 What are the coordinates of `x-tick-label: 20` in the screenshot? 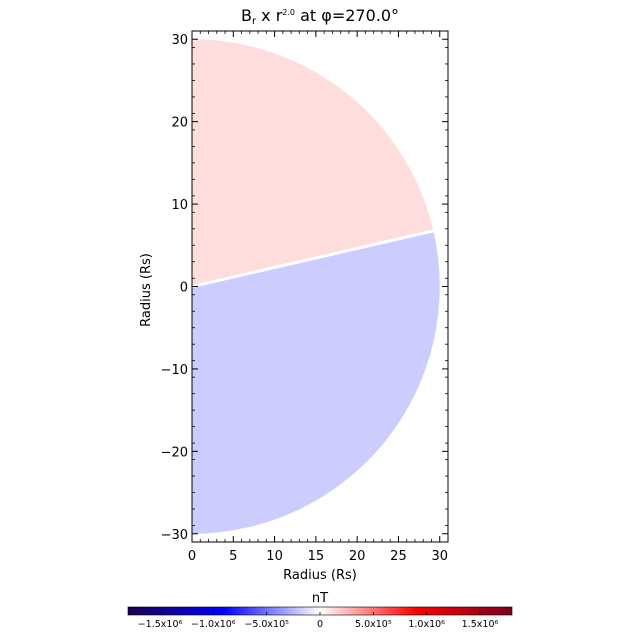 It's located at (357, 556).